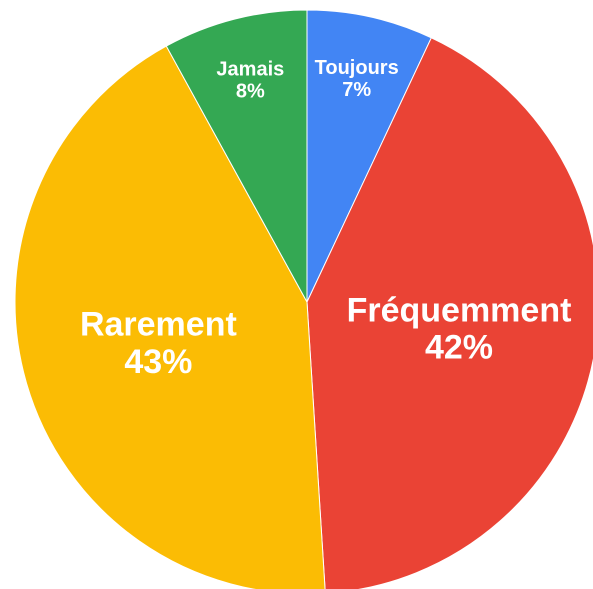 Image resolution: width=593 pixels, height=589 pixels. I want to click on slice-value-label: 42%, so click(459, 348).